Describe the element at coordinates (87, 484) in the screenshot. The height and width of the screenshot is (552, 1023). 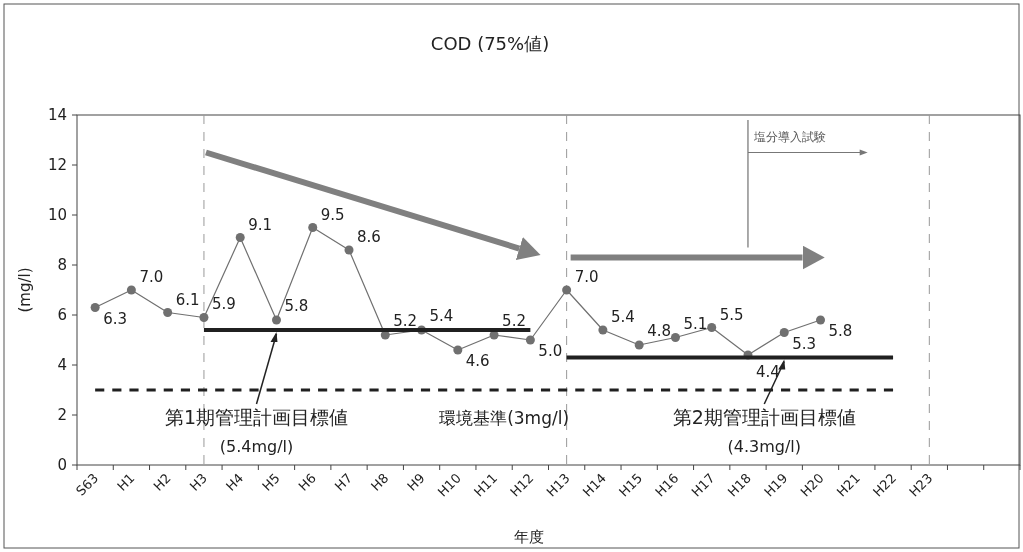
I see `x-tick-label: S63` at that location.